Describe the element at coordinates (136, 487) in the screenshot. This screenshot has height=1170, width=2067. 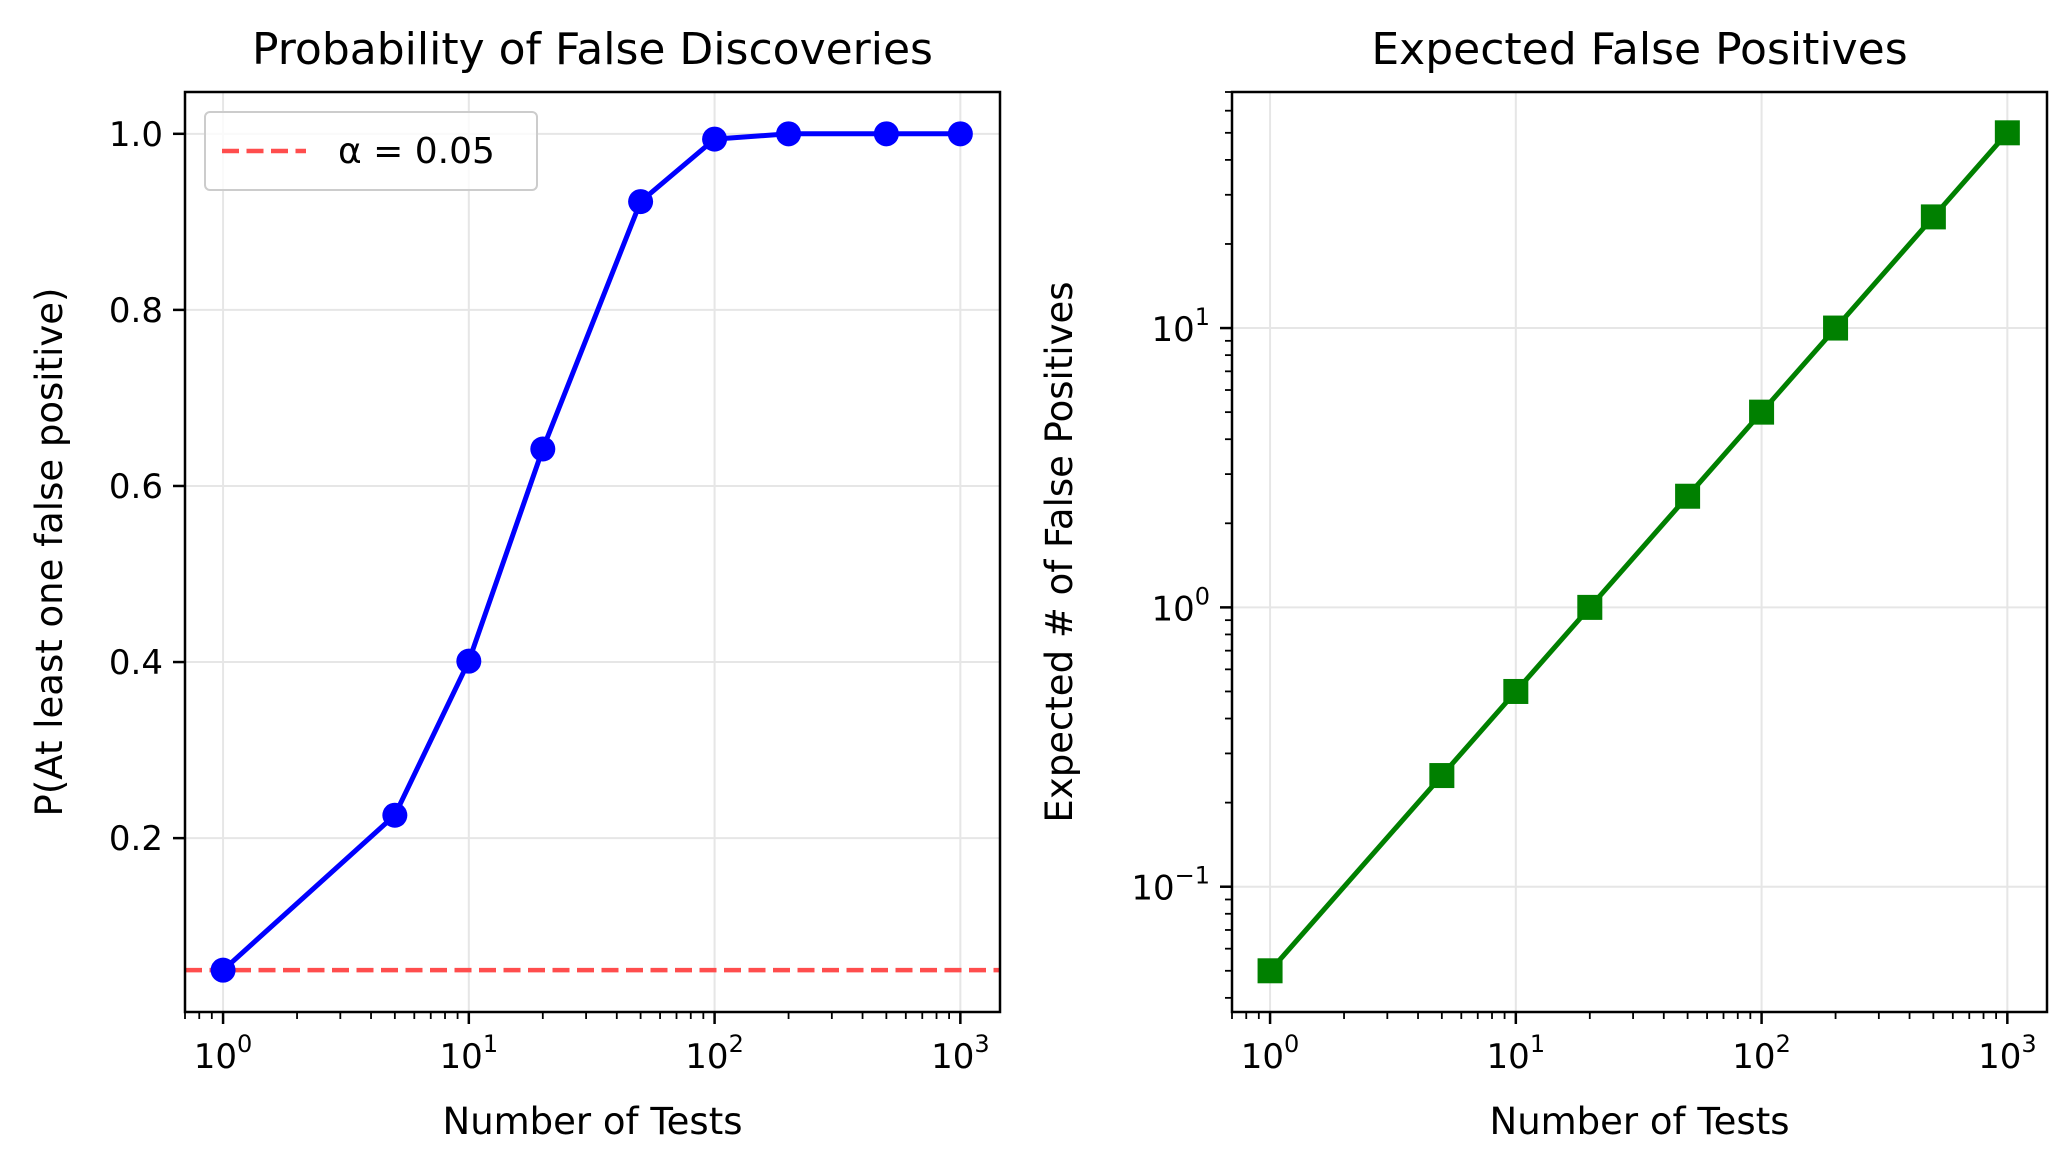
I see `y-tick-label: 0.6` at that location.